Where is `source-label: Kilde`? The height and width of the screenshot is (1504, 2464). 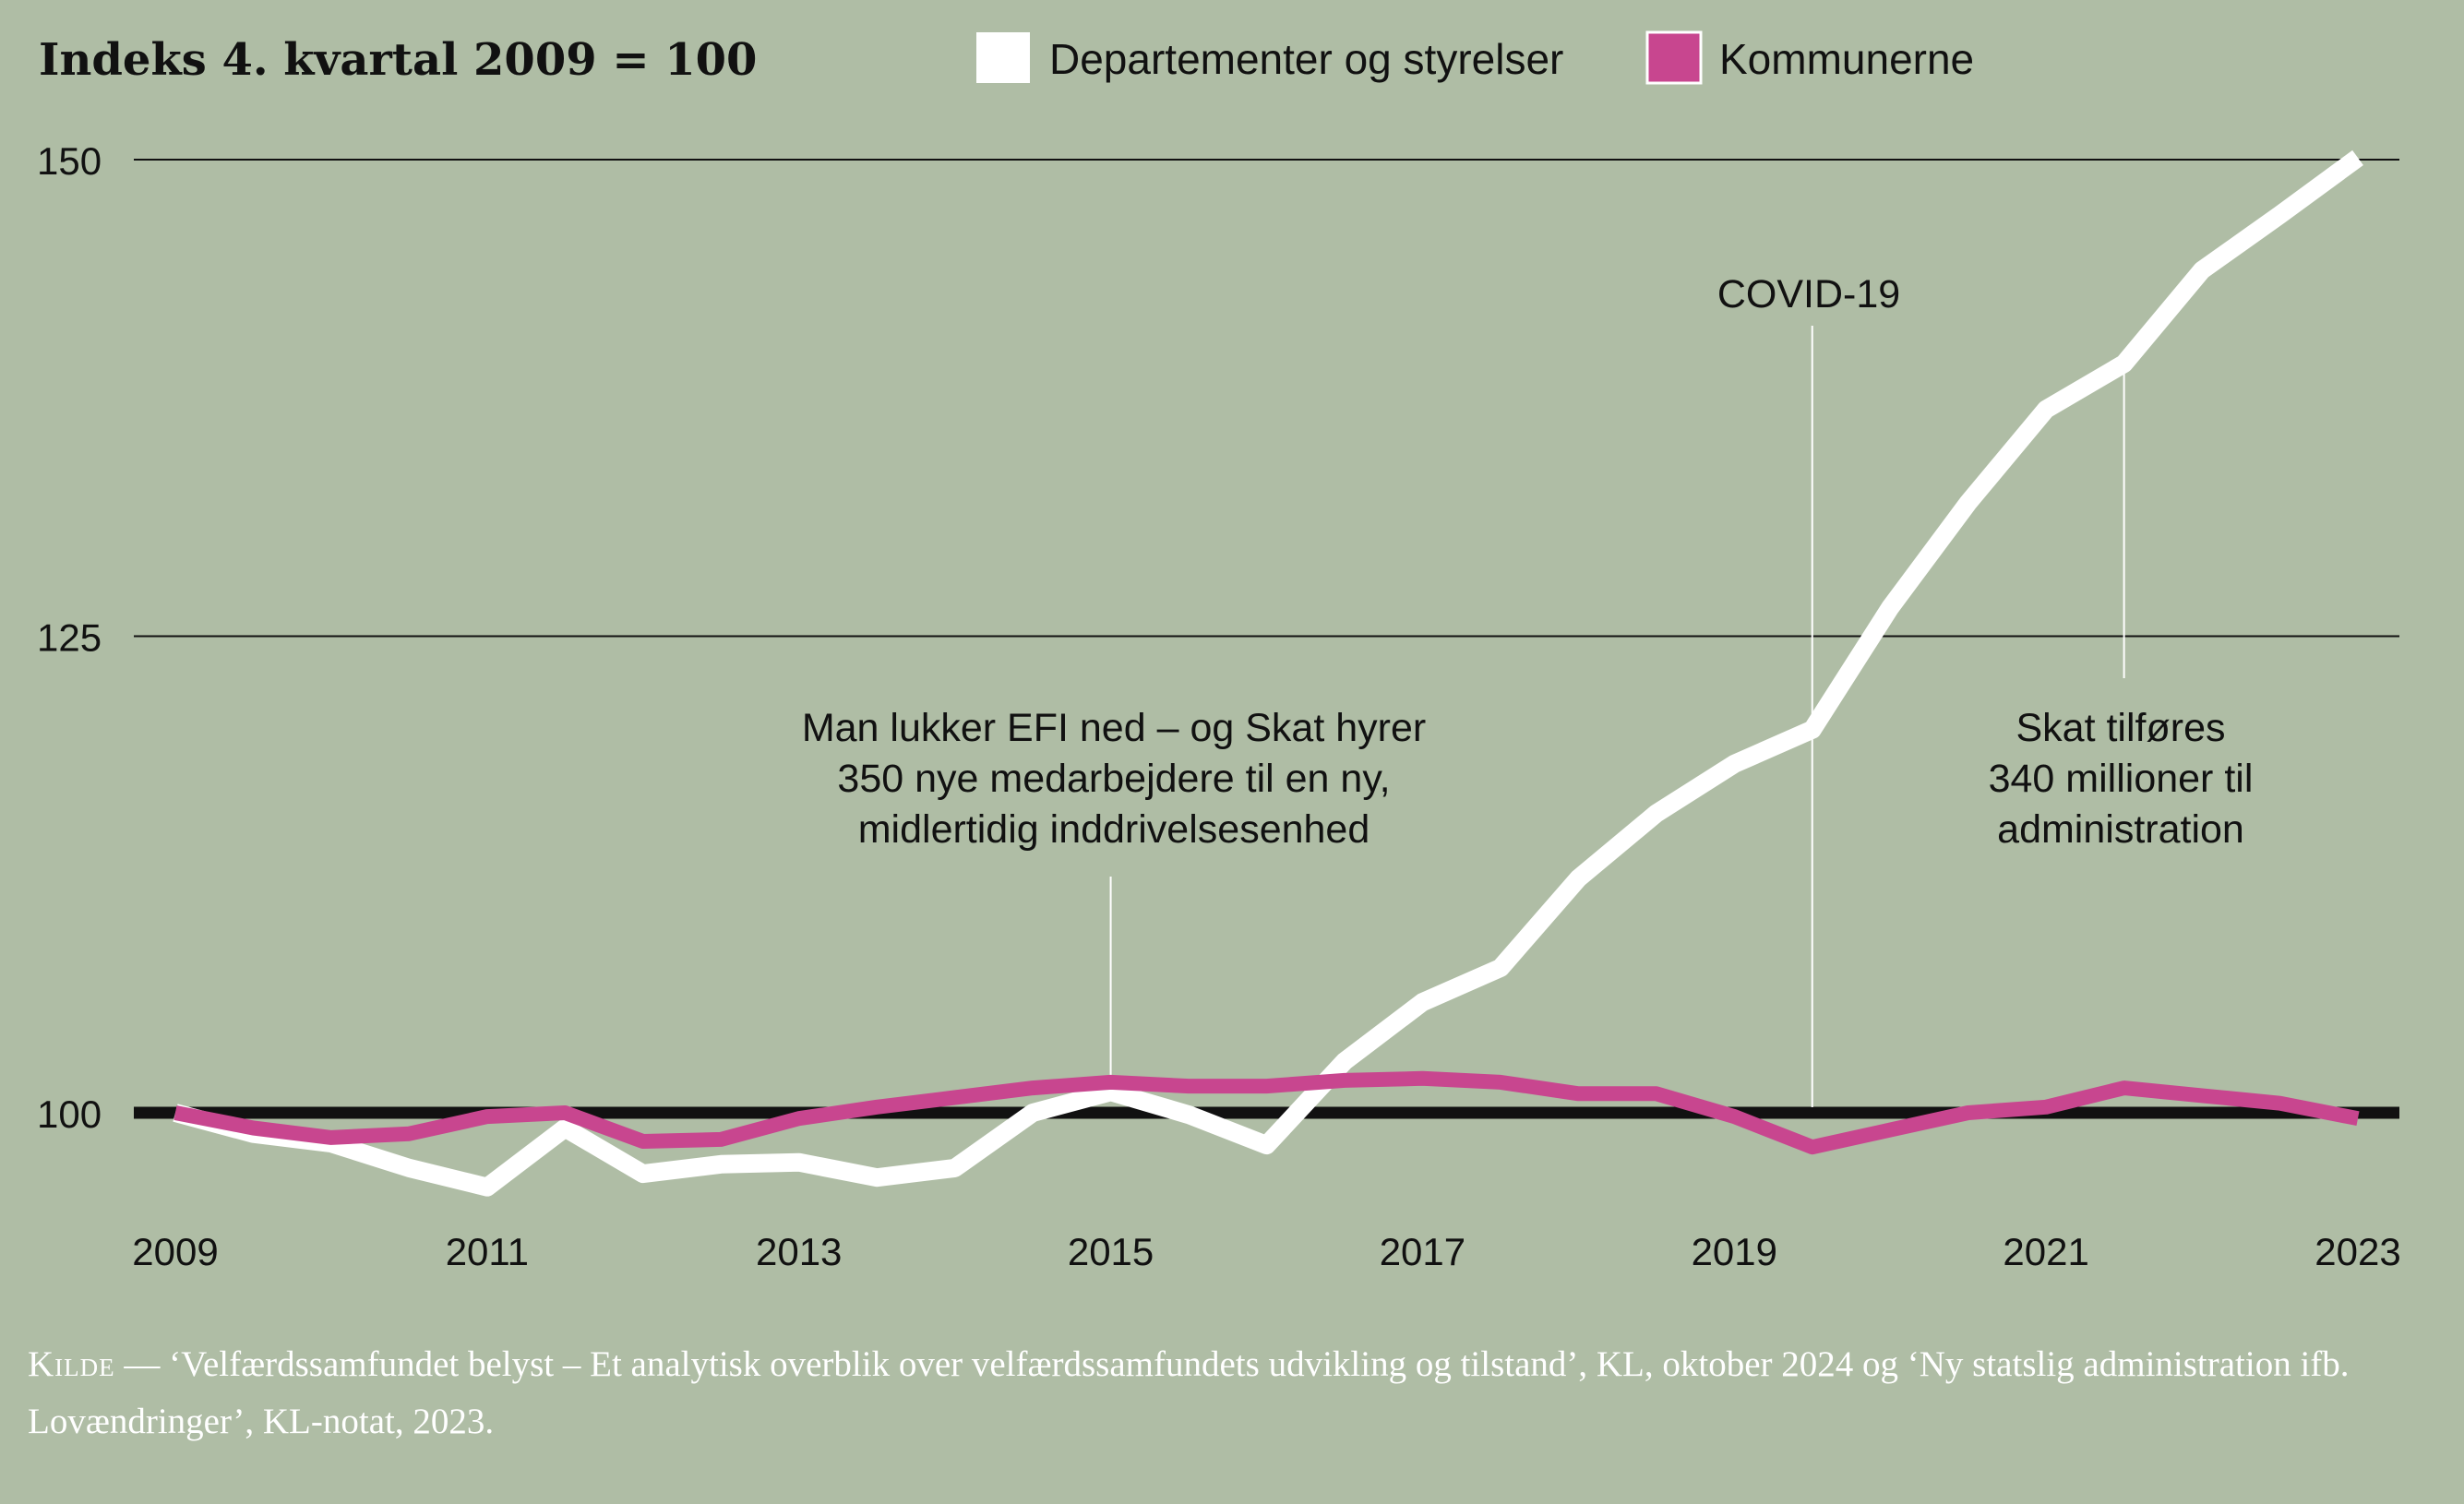 source-label: Kilde is located at coordinates (71, 1364).